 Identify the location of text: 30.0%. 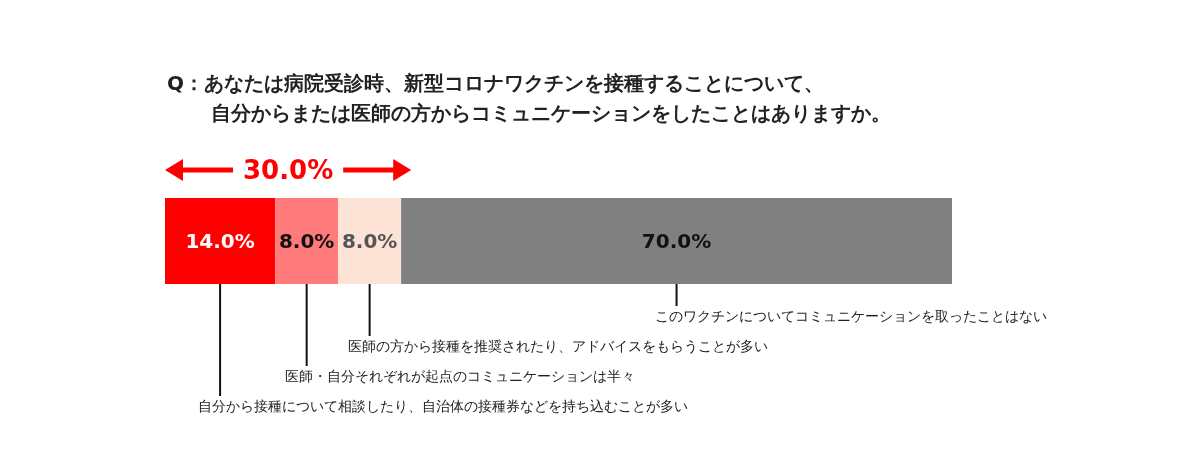
(288, 170).